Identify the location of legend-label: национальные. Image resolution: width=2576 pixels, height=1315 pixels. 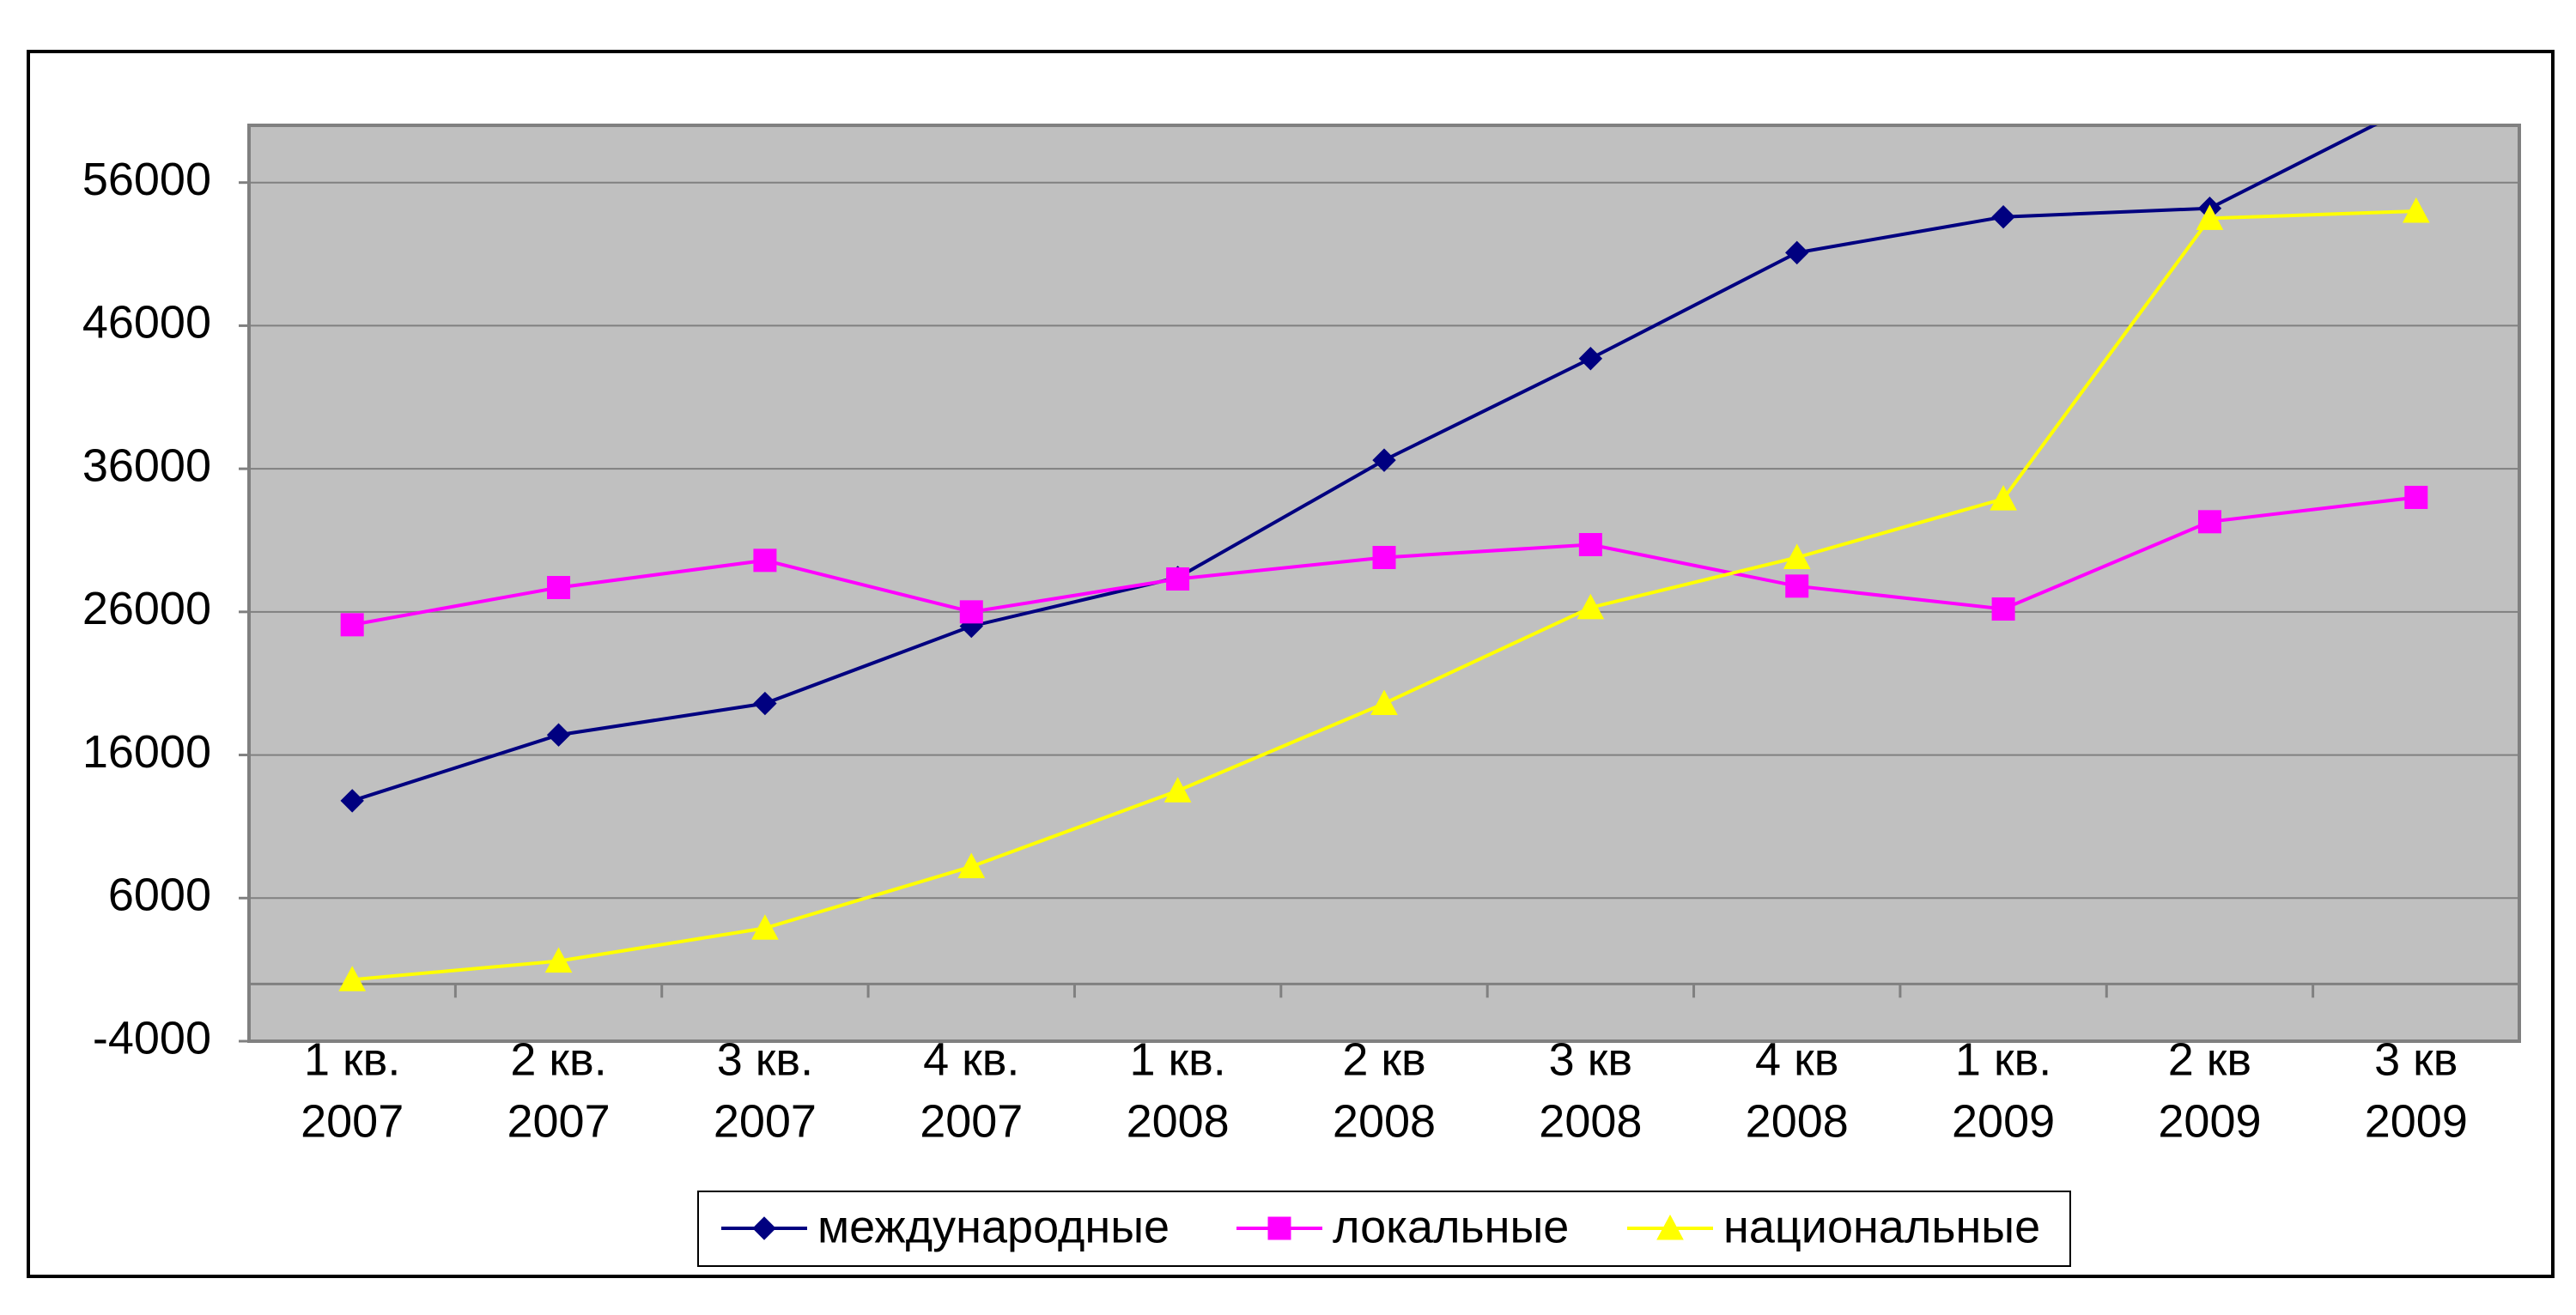
(1881, 1227).